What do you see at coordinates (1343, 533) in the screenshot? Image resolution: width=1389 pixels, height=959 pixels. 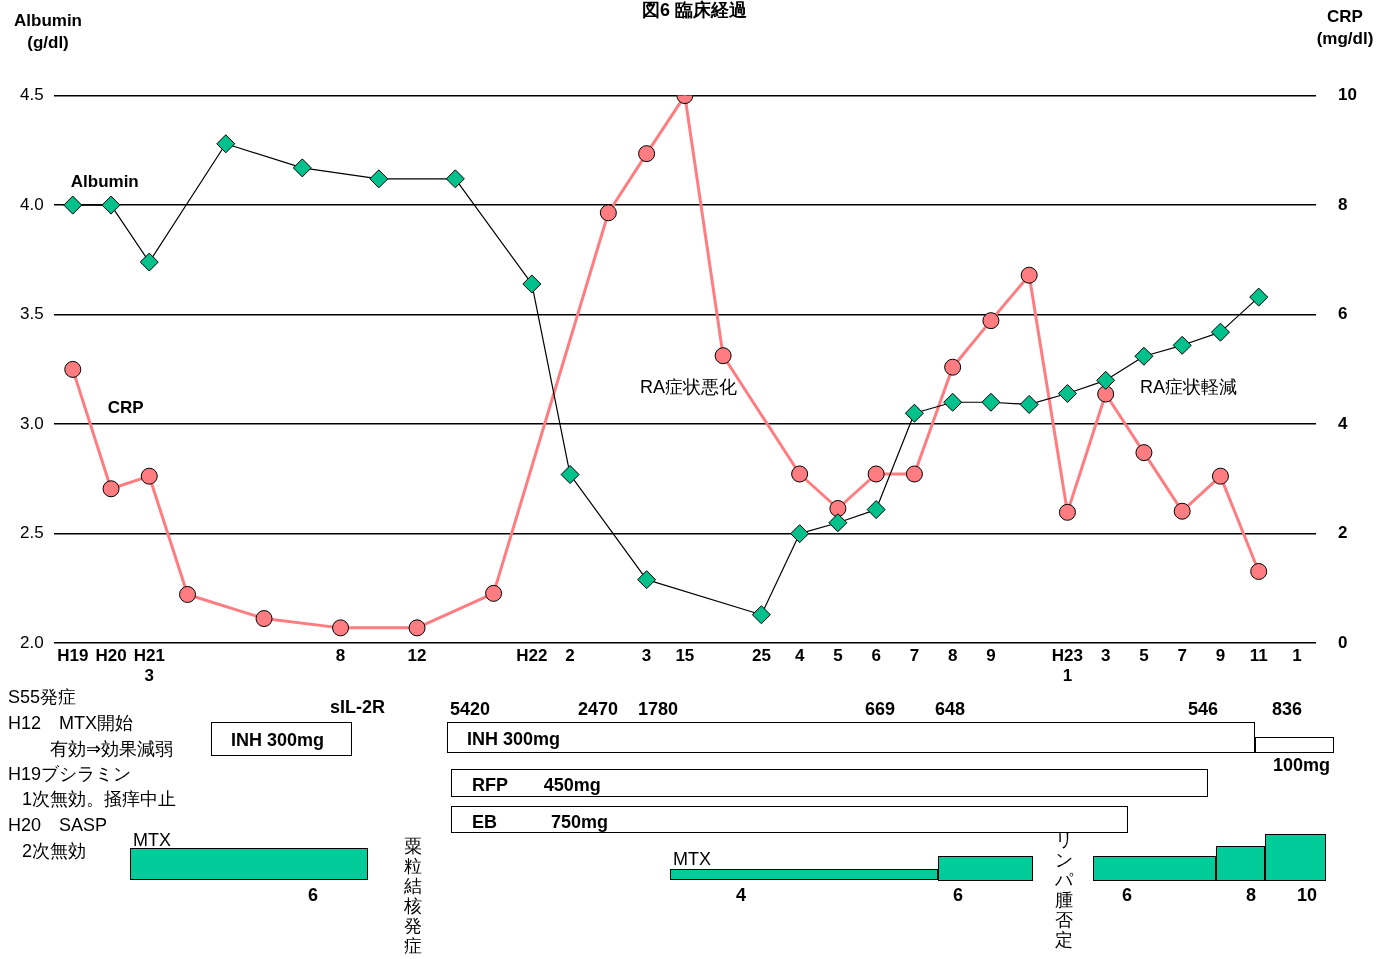 I see `y2-tick-label: 2` at bounding box center [1343, 533].